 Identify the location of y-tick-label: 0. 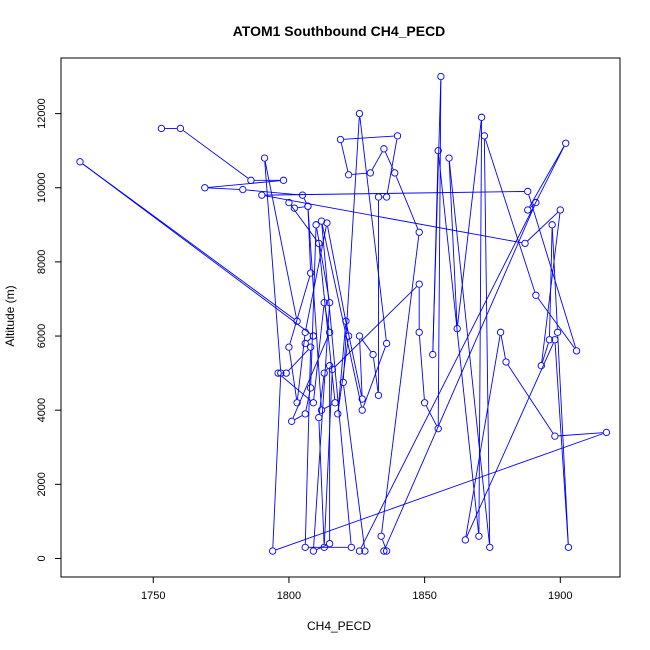
(42, 558).